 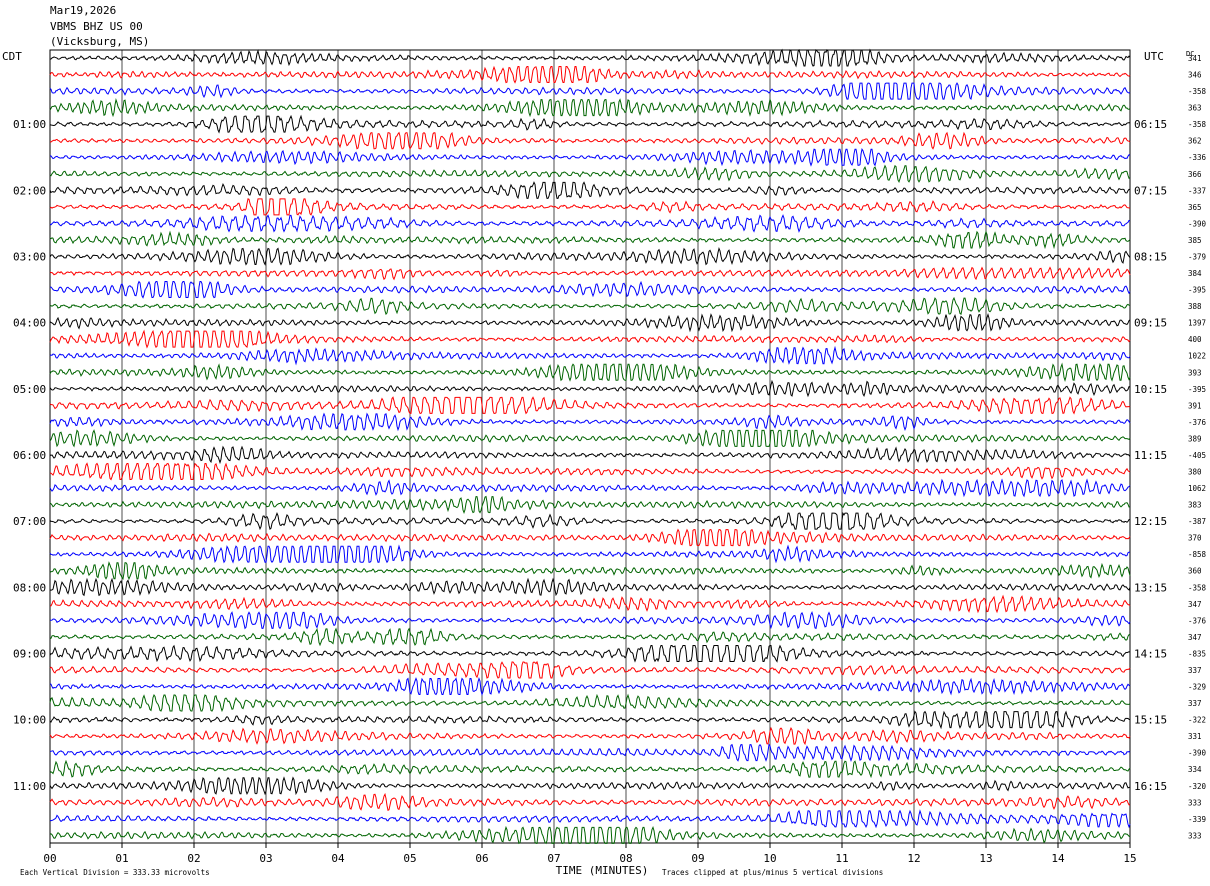 What do you see at coordinates (1195, 438) in the screenshot?
I see `dc-offset-label: 389` at bounding box center [1195, 438].